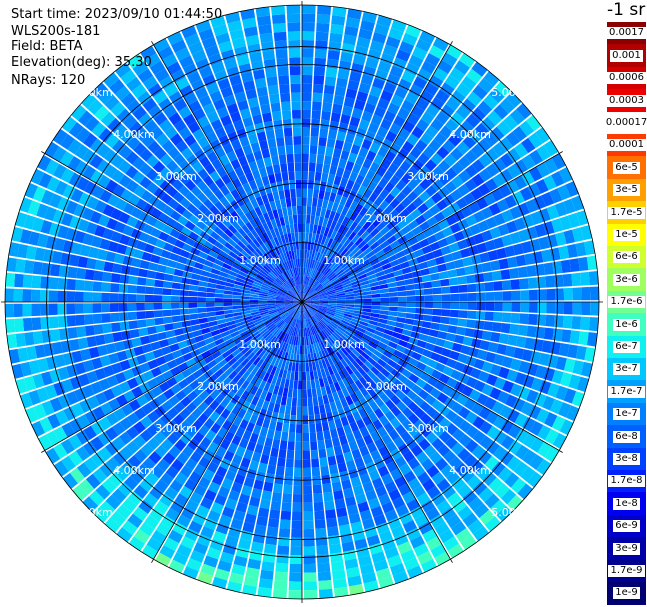 The height and width of the screenshot is (607, 647). What do you see at coordinates (626, 571) in the screenshot?
I see `colorbar-cell: 1.7e-9` at bounding box center [626, 571].